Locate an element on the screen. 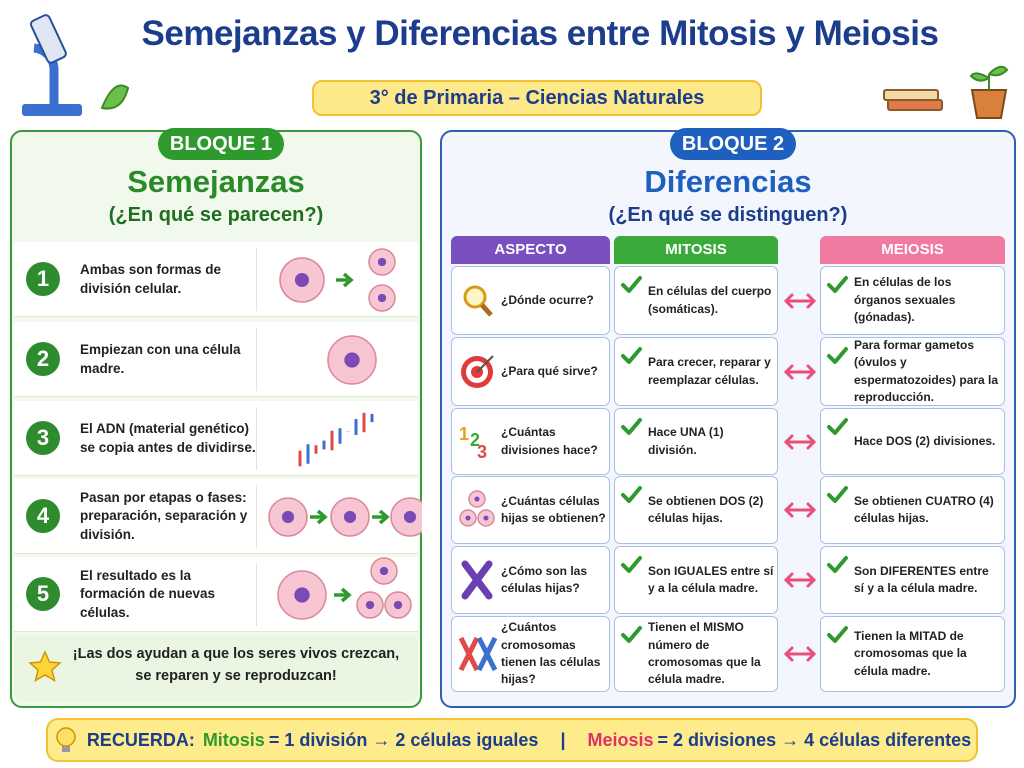  books-plant-icon is located at coordinates (946, 92).